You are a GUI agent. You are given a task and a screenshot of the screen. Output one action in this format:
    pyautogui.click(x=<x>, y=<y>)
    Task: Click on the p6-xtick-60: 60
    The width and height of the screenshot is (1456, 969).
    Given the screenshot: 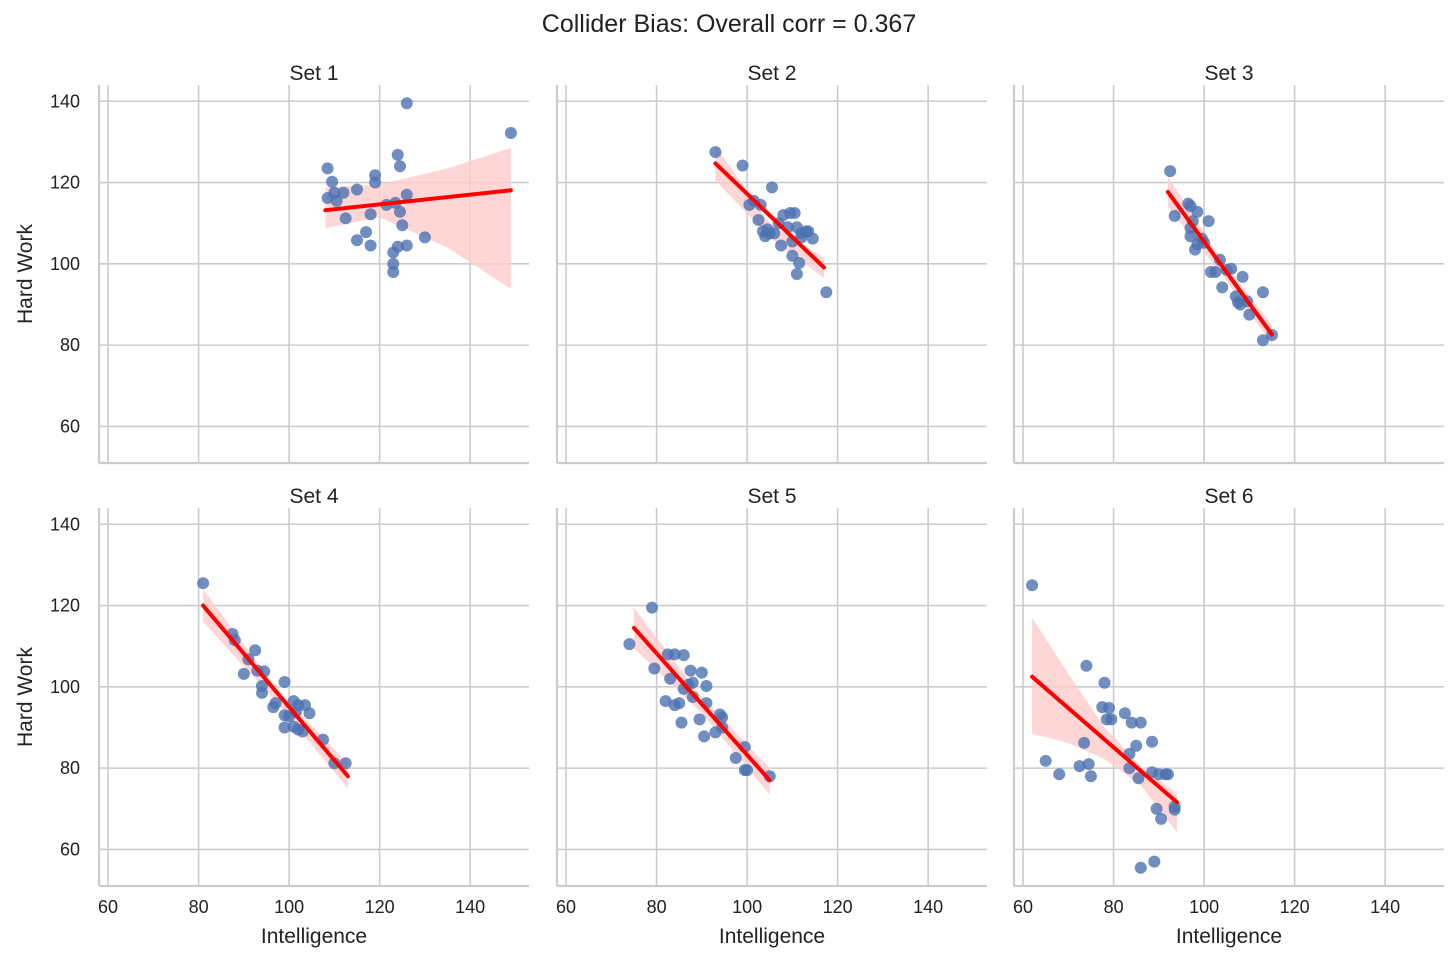 What is the action you would take?
    pyautogui.click(x=1023, y=907)
    